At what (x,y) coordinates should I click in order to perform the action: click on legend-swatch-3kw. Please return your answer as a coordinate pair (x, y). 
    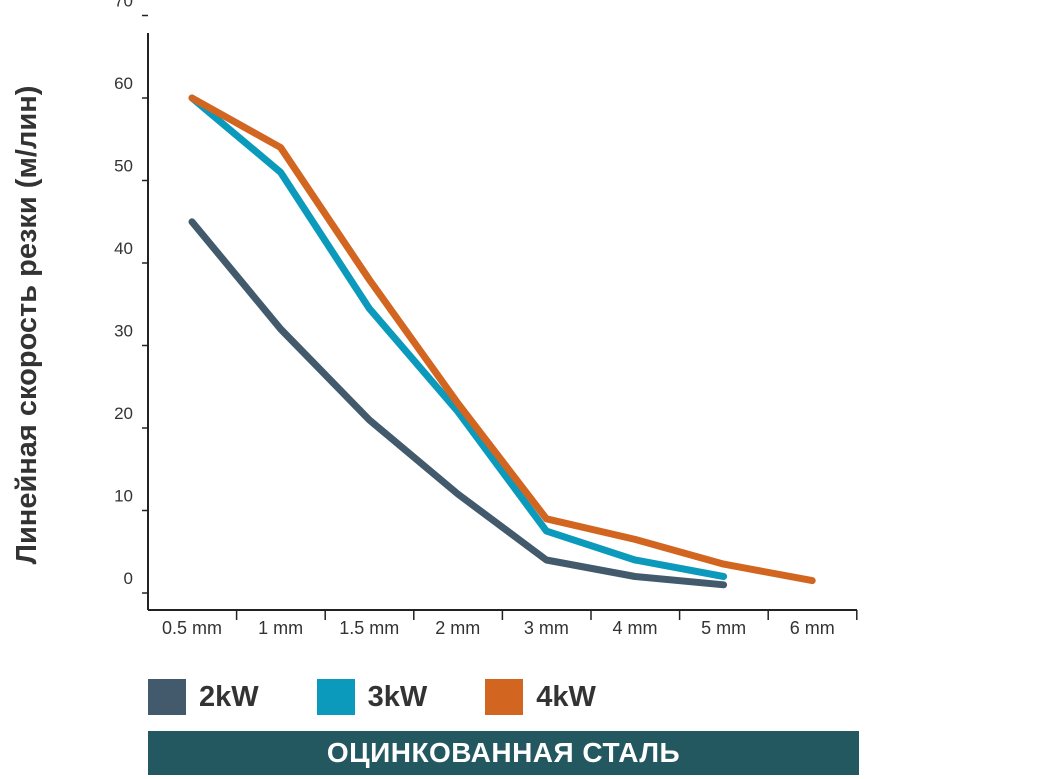
    Looking at the image, I should click on (335, 697).